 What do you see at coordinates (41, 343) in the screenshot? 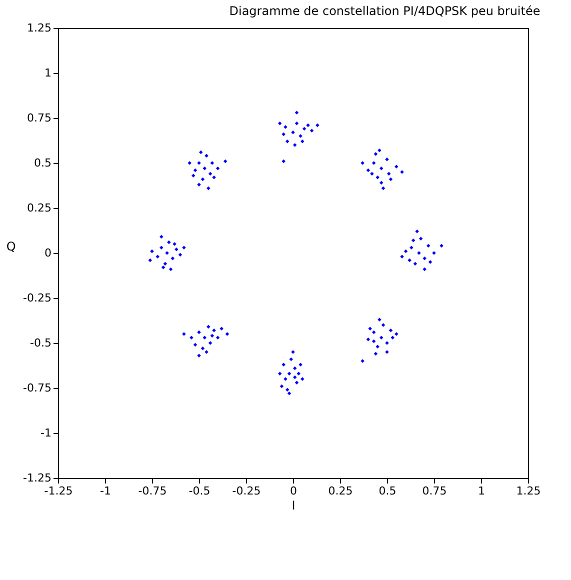
I see `y-tick-label: -0.5` at bounding box center [41, 343].